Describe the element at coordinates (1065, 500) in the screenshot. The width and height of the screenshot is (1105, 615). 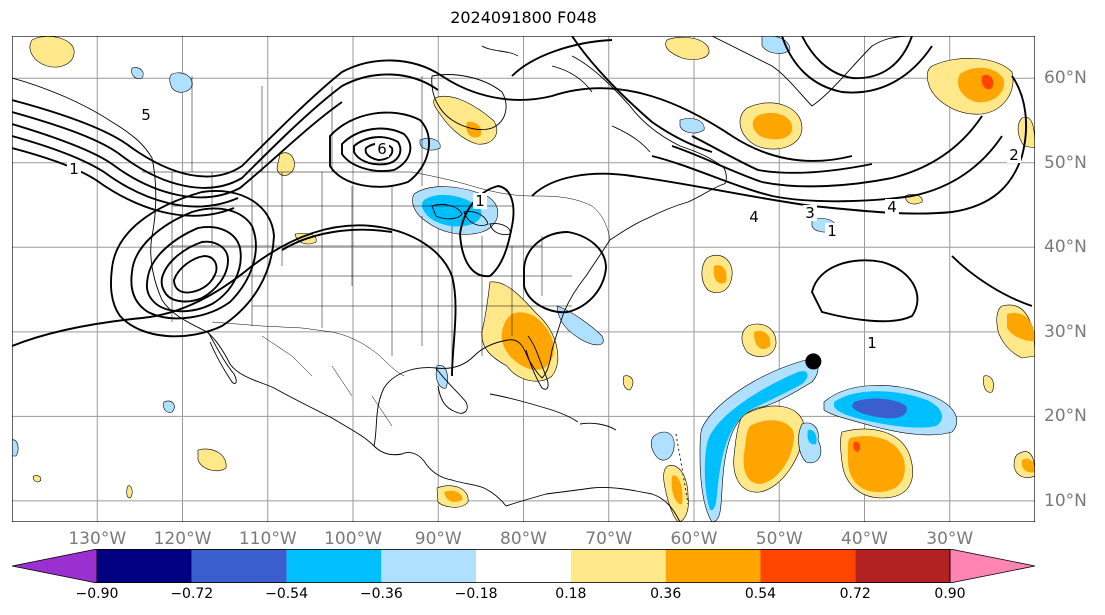
I see `latitude-label: 10°N` at that location.